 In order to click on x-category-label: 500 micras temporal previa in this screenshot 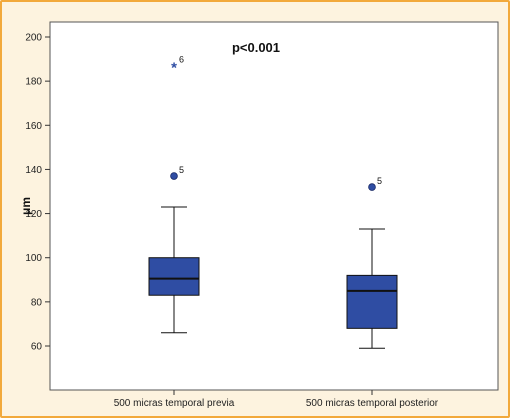, I will do `click(174, 403)`.